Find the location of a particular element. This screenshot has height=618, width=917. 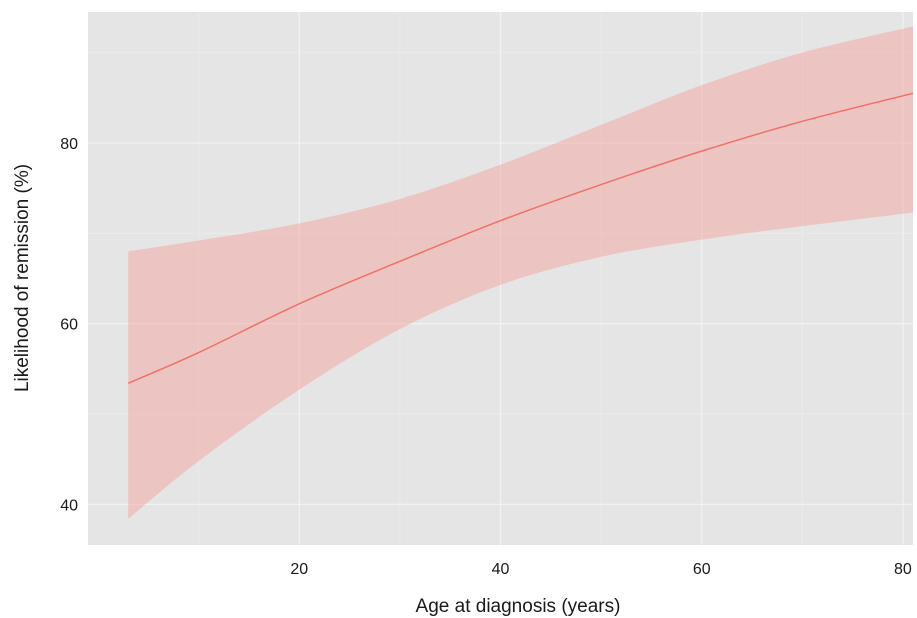

y-tick-label: 60 is located at coordinates (69, 325).